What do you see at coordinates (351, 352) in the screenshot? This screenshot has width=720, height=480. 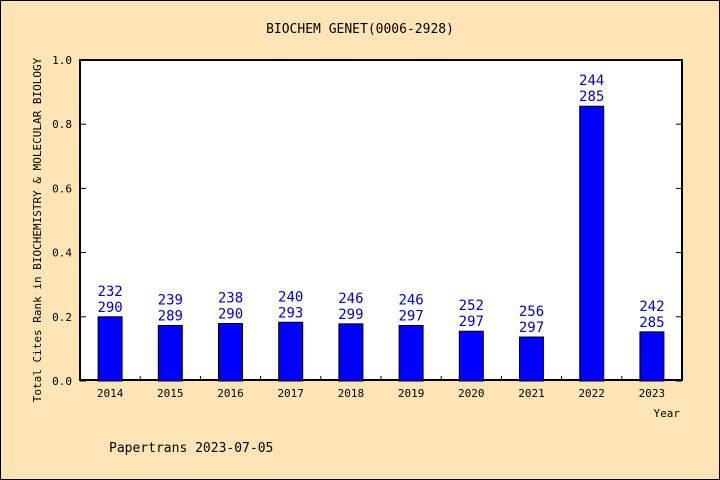 I see `bar-2018` at bounding box center [351, 352].